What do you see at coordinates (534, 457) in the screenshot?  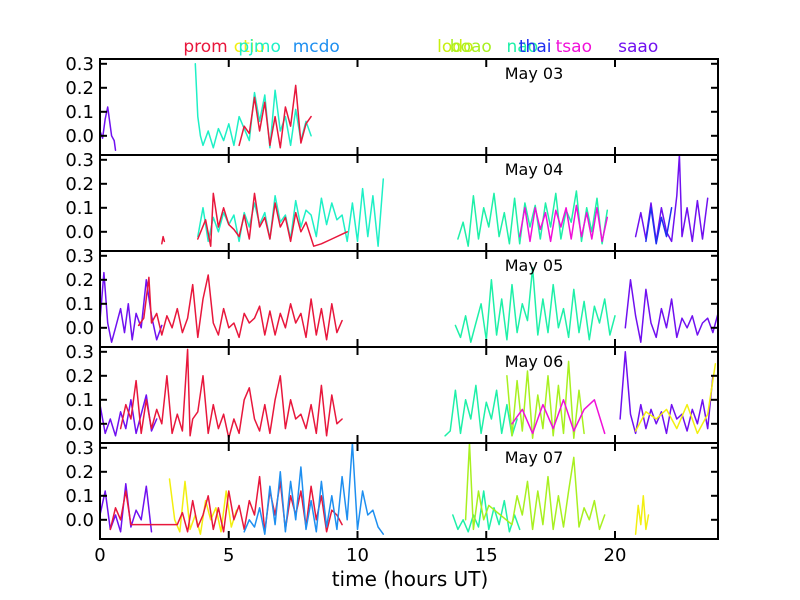 I see `panel-date-label: May 07` at bounding box center [534, 457].